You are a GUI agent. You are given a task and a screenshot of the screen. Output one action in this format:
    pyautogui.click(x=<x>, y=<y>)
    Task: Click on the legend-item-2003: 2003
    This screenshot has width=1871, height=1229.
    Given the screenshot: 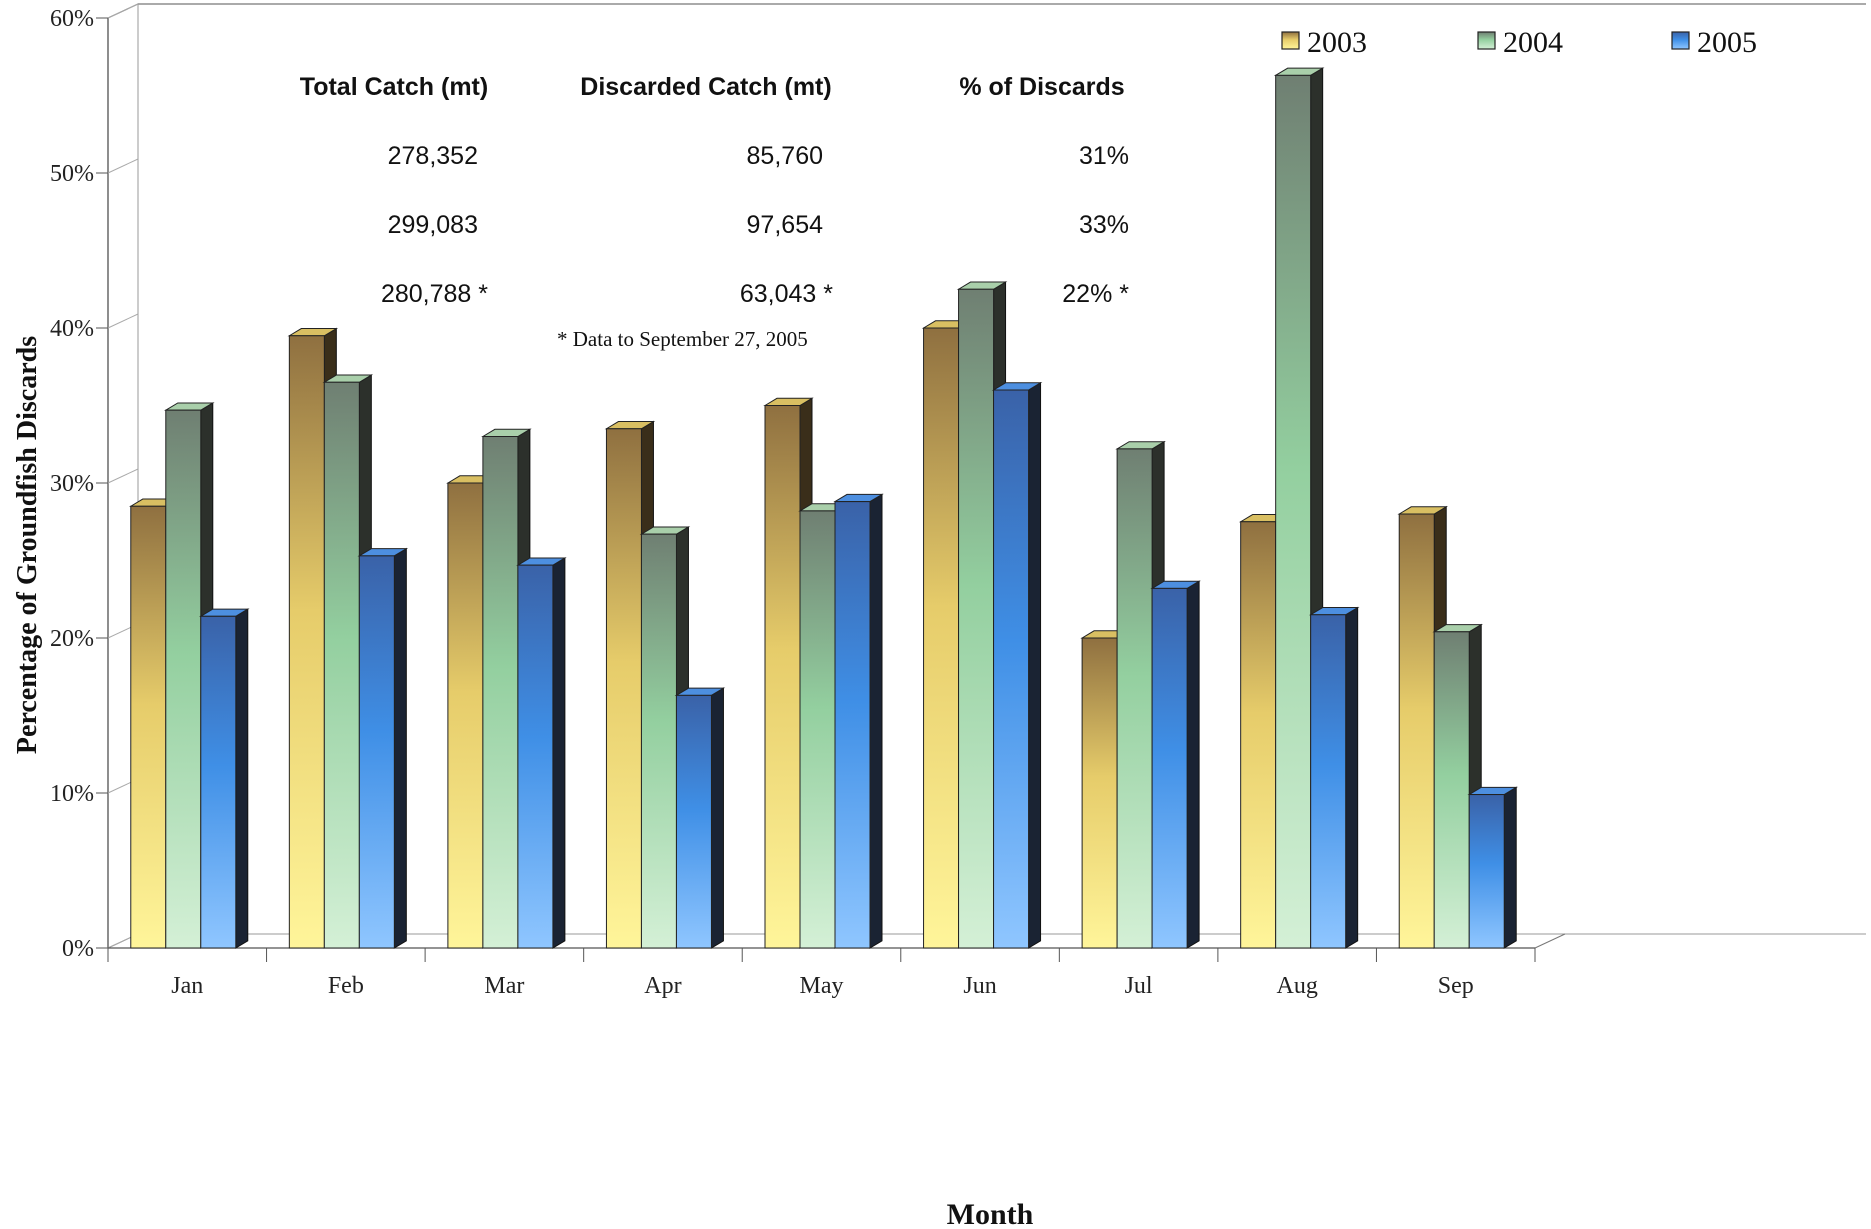 What is the action you would take?
    pyautogui.click(x=1324, y=42)
    